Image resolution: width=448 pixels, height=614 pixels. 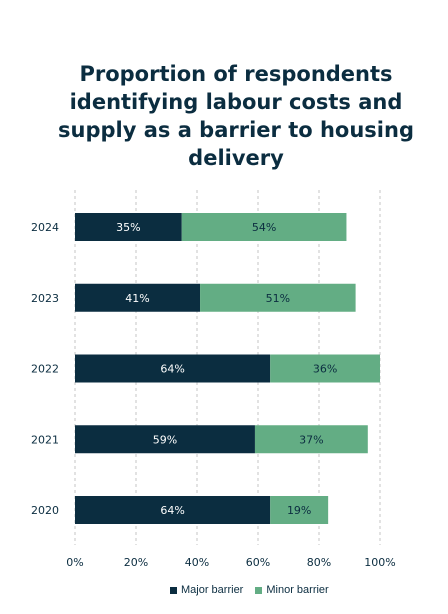 I want to click on chart-title-line-1: Proportion of respondents, so click(x=236, y=74).